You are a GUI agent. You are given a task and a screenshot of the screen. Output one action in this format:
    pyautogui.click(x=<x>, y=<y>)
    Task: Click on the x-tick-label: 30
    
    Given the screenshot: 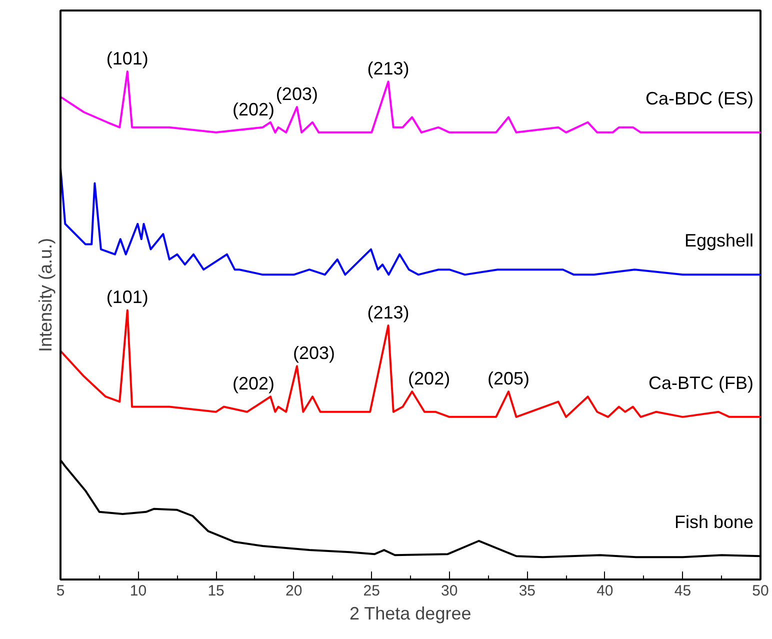 What is the action you would take?
    pyautogui.click(x=449, y=591)
    